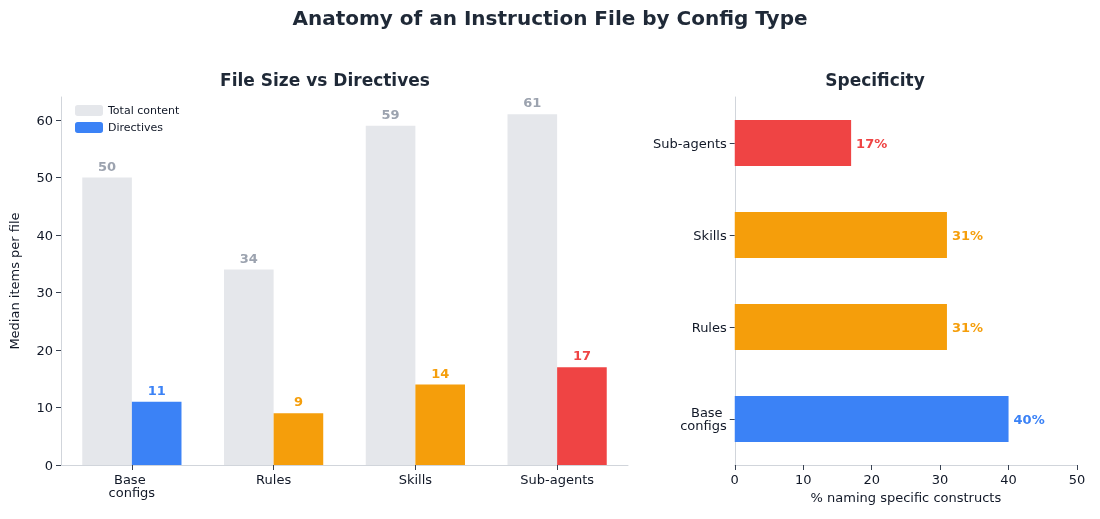  Describe the element at coordinates (1008, 479) in the screenshot. I see `x-tick-label: 40` at that location.